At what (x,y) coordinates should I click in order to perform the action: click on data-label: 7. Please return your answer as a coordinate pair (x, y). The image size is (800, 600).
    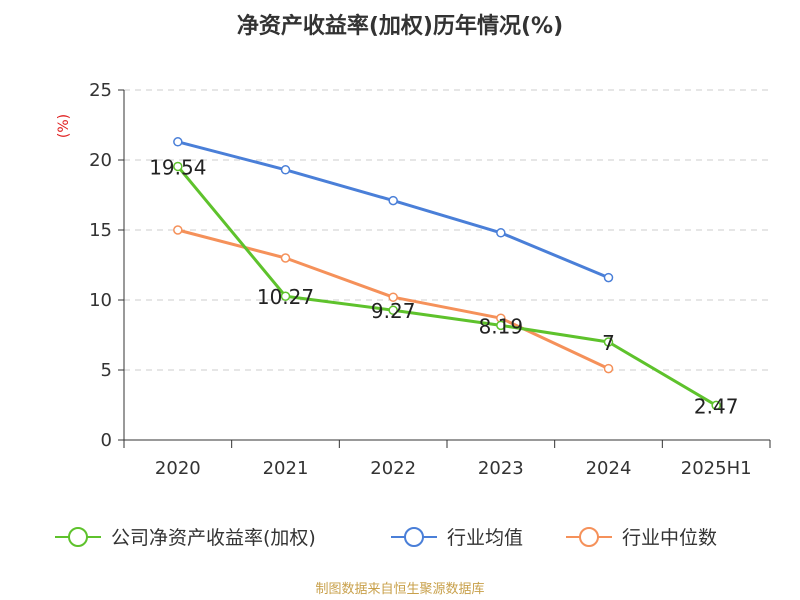
    Looking at the image, I should click on (608, 343).